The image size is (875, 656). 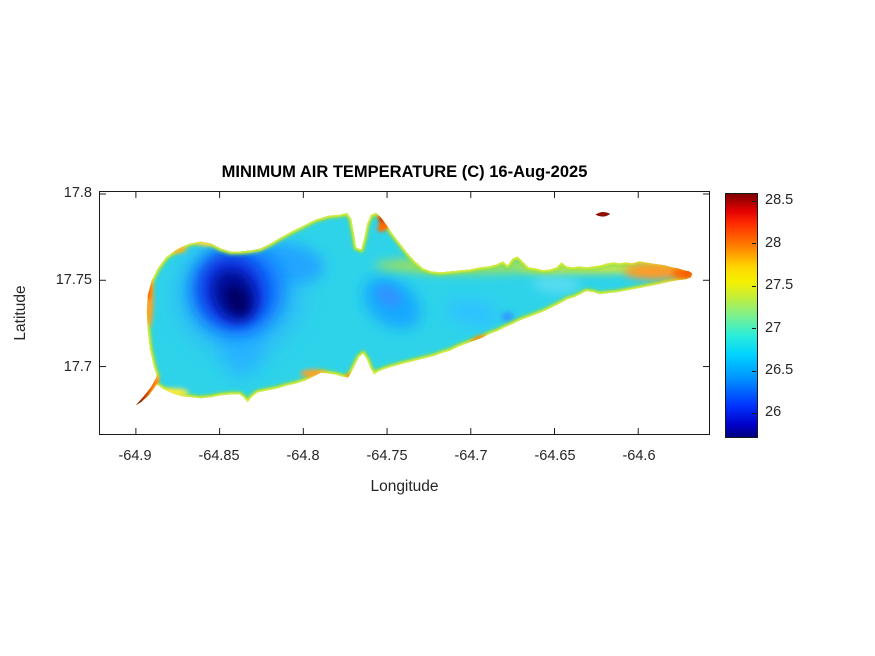 What do you see at coordinates (387, 456) in the screenshot?
I see `x-tick-label: -64.75` at bounding box center [387, 456].